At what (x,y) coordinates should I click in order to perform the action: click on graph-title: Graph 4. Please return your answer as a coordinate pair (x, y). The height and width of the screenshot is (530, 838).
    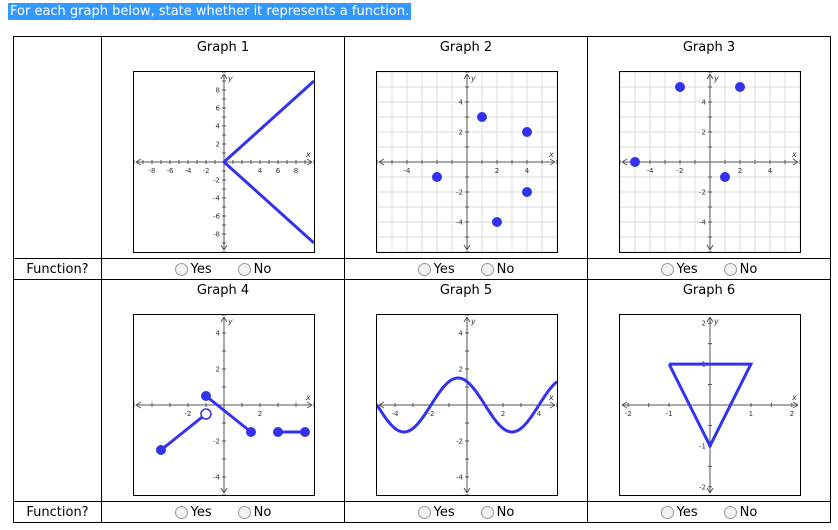
    Looking at the image, I should click on (223, 290).